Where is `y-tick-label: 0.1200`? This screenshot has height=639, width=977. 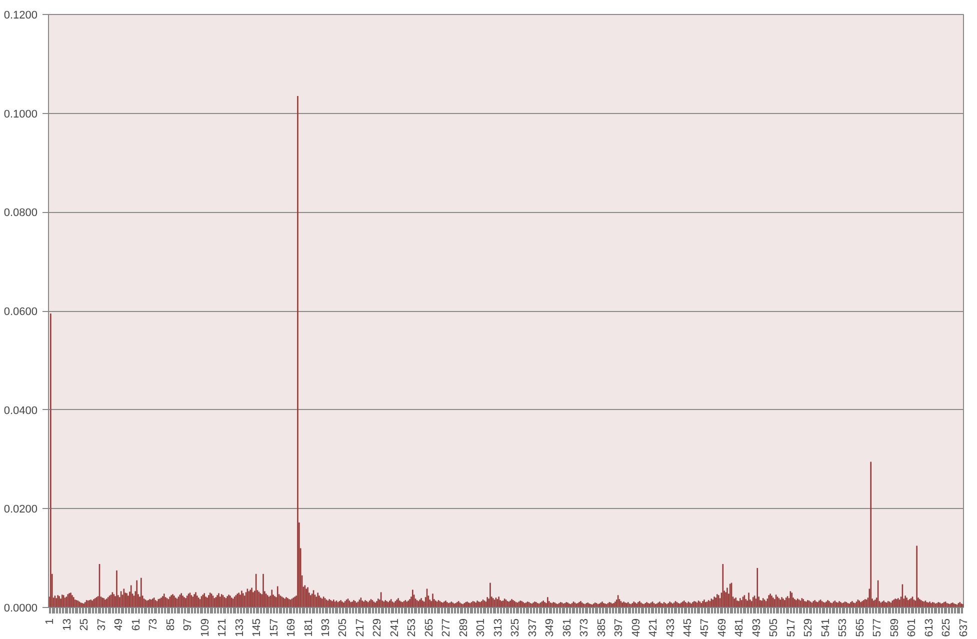 y-tick-label: 0.1200 is located at coordinates (21, 16).